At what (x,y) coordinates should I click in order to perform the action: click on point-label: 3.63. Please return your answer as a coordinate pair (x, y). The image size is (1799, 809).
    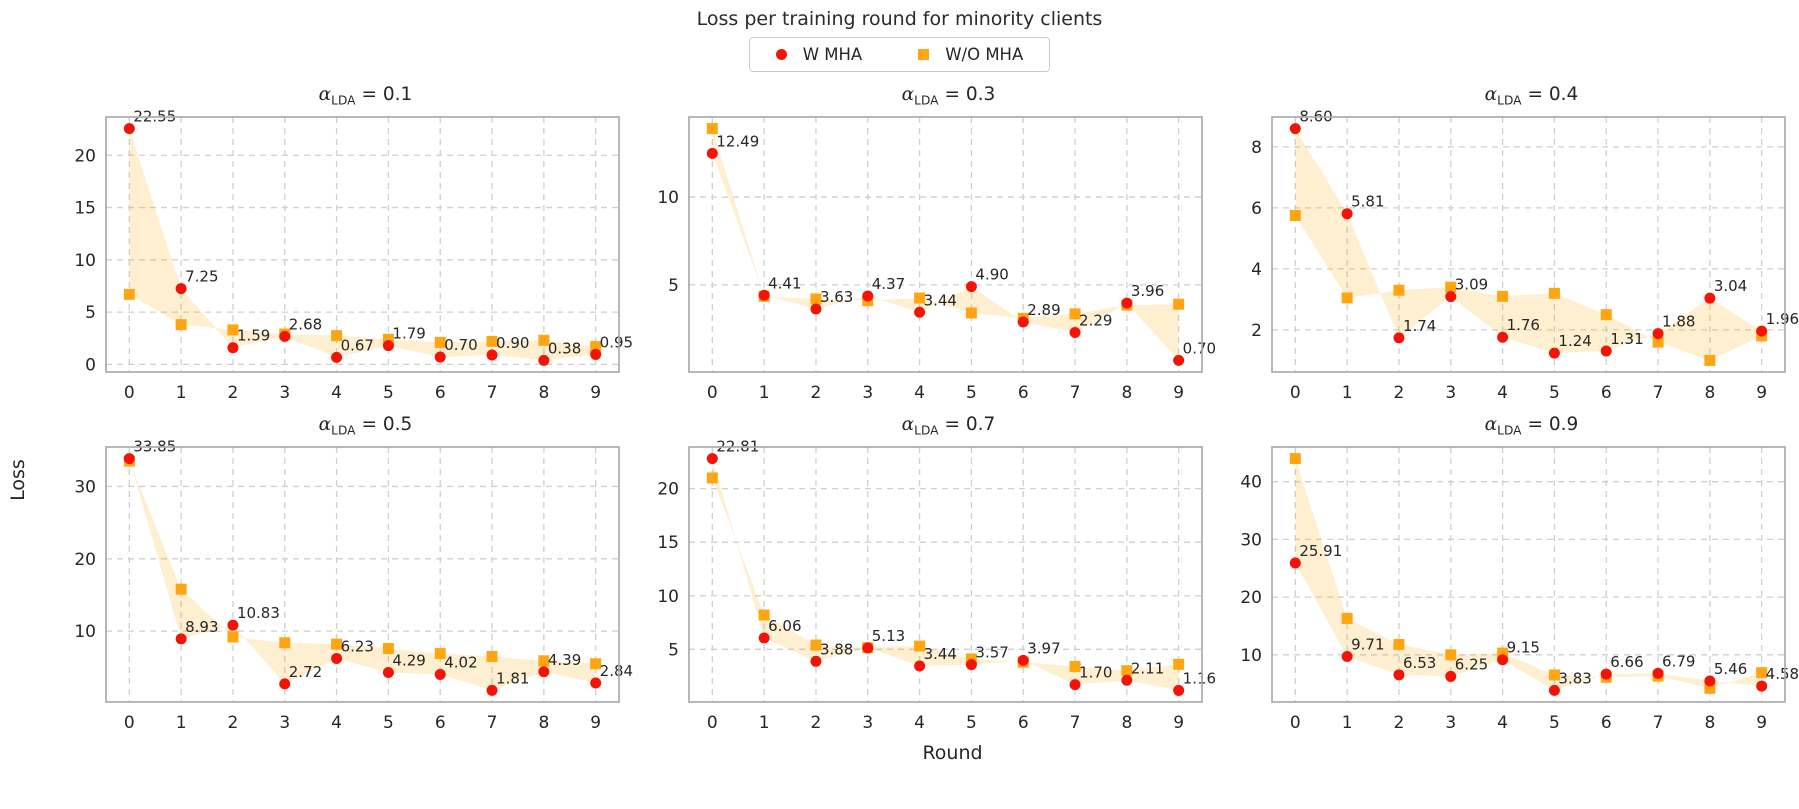
    Looking at the image, I should click on (836, 297).